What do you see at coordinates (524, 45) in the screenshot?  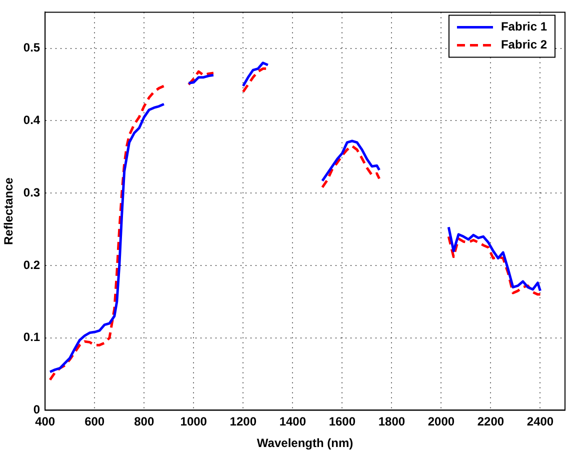 I see `legend-label: Fabric 2` at bounding box center [524, 45].